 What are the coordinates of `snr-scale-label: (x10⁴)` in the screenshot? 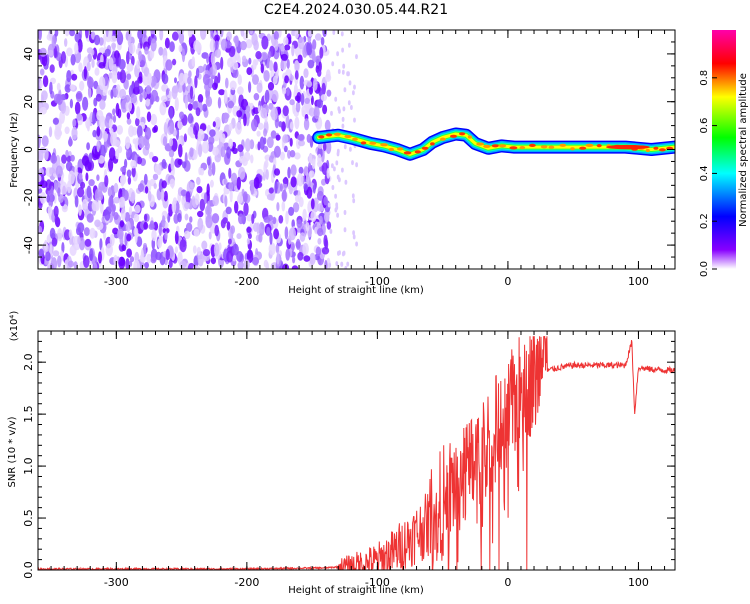 It's located at (14, 326).